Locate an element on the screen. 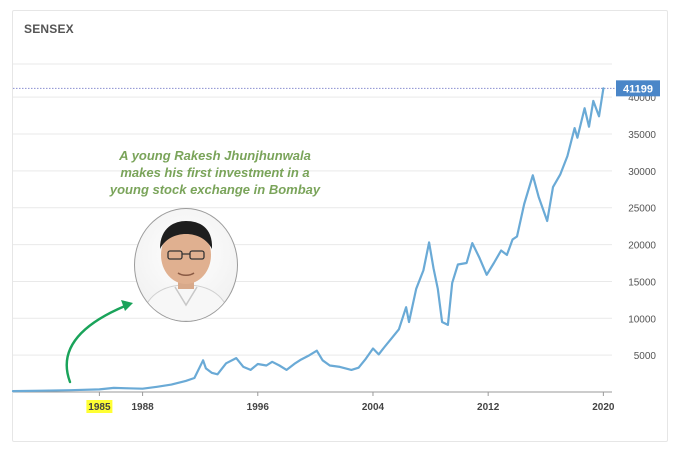 This screenshot has width=680, height=449. pointer-arrow is located at coordinates (96, 344).